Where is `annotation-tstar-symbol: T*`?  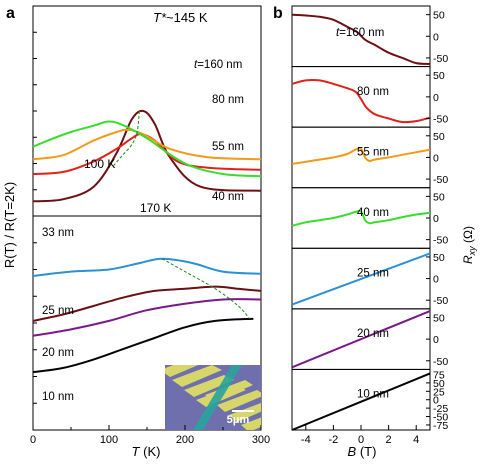 annotation-tstar-symbol: T* is located at coordinates (160, 17).